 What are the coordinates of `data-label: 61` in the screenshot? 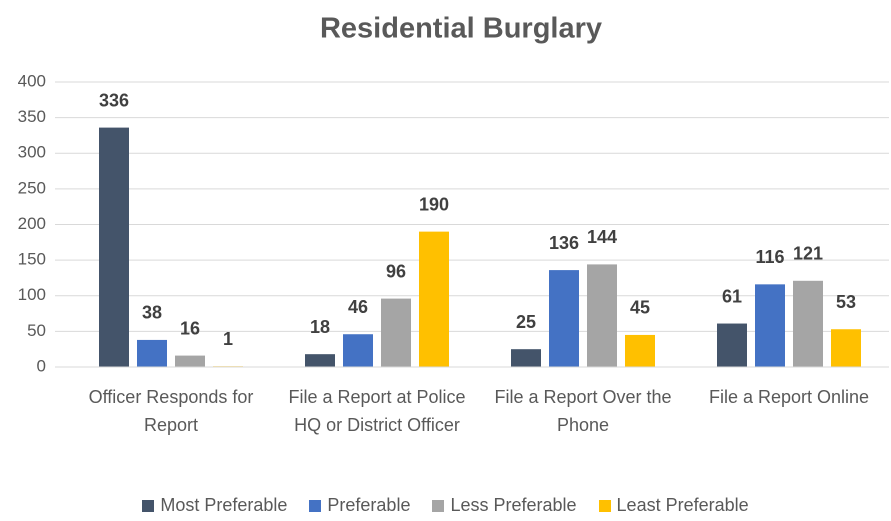 It's located at (732, 296).